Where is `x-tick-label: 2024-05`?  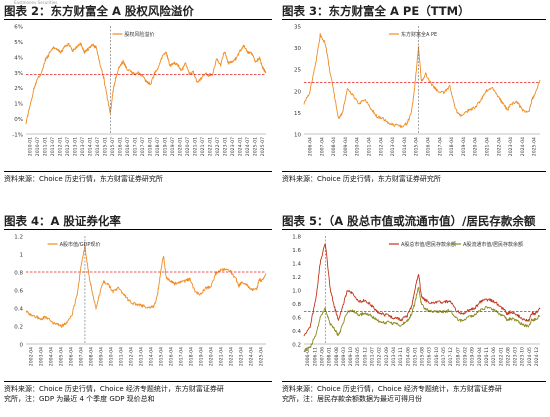 x-tick-label: 2024-05 is located at coordinates (530, 356).